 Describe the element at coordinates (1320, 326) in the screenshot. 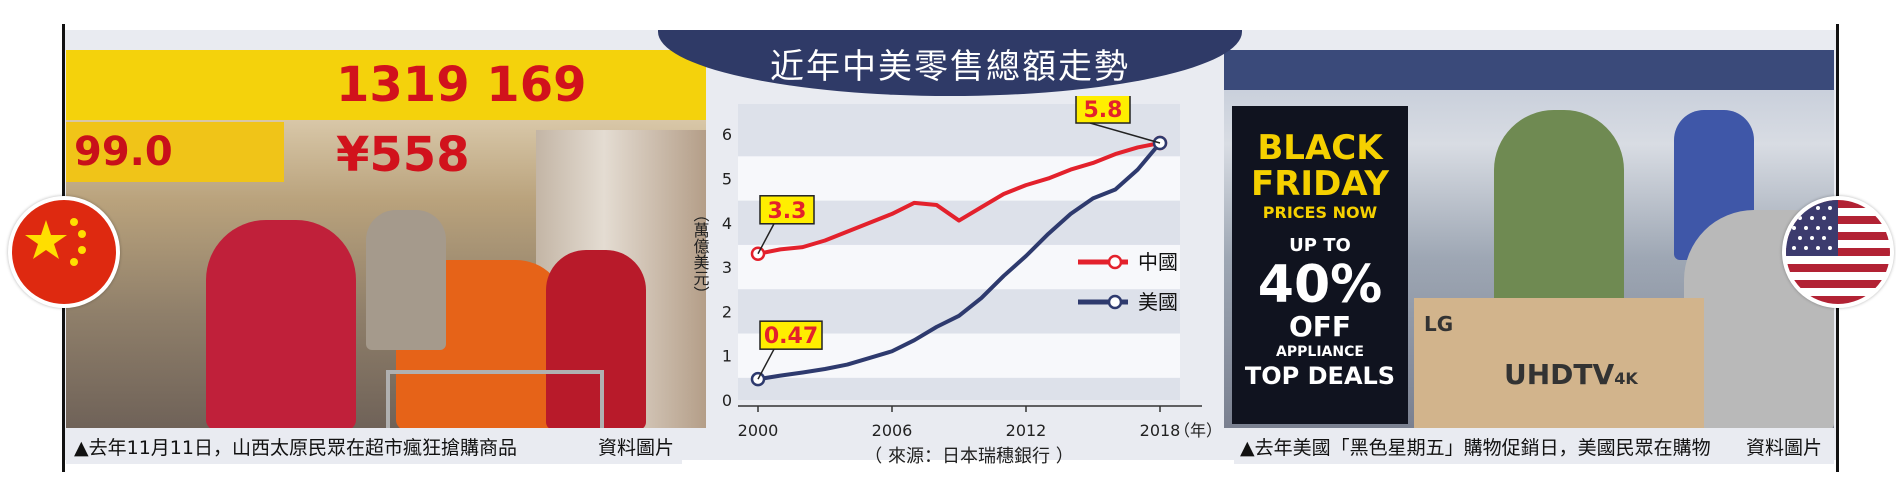

I see `sign-line-off: OFF` at that location.